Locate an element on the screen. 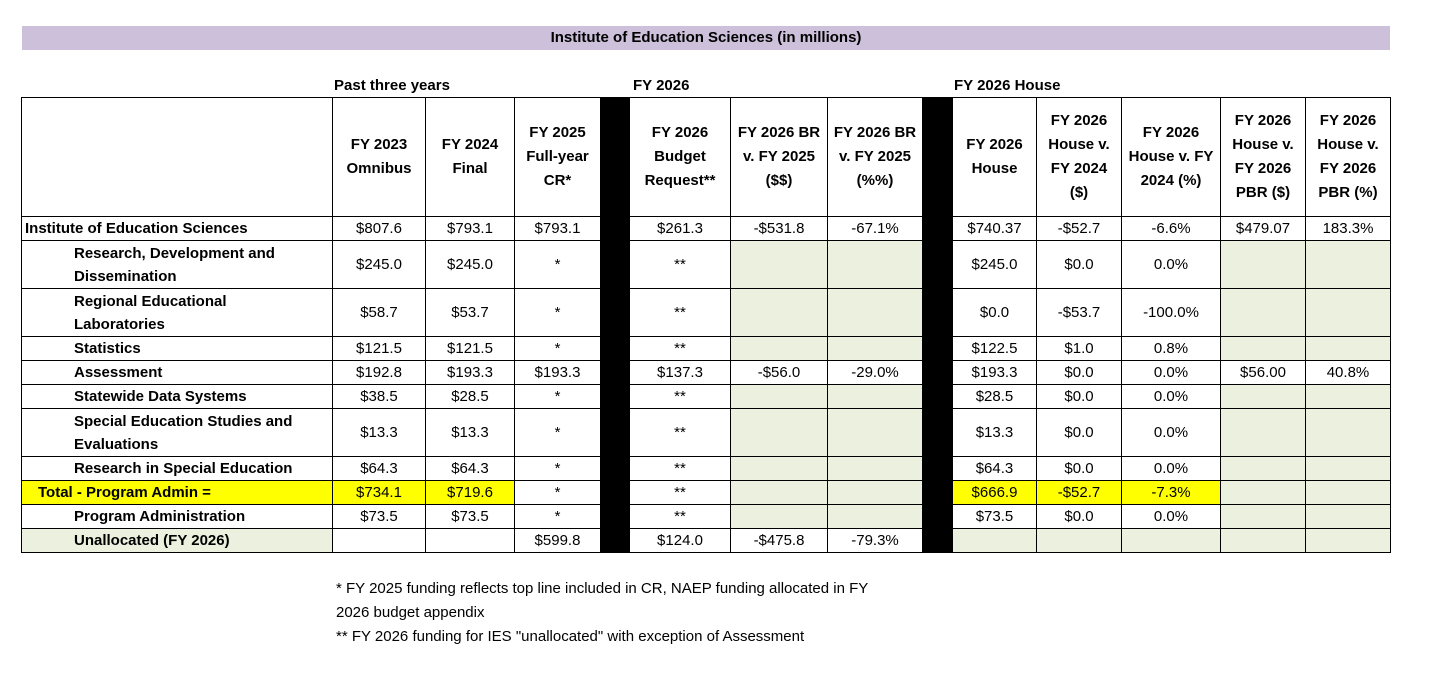 The image size is (1430, 689). cell-house: $666.9 is located at coordinates (994, 492).